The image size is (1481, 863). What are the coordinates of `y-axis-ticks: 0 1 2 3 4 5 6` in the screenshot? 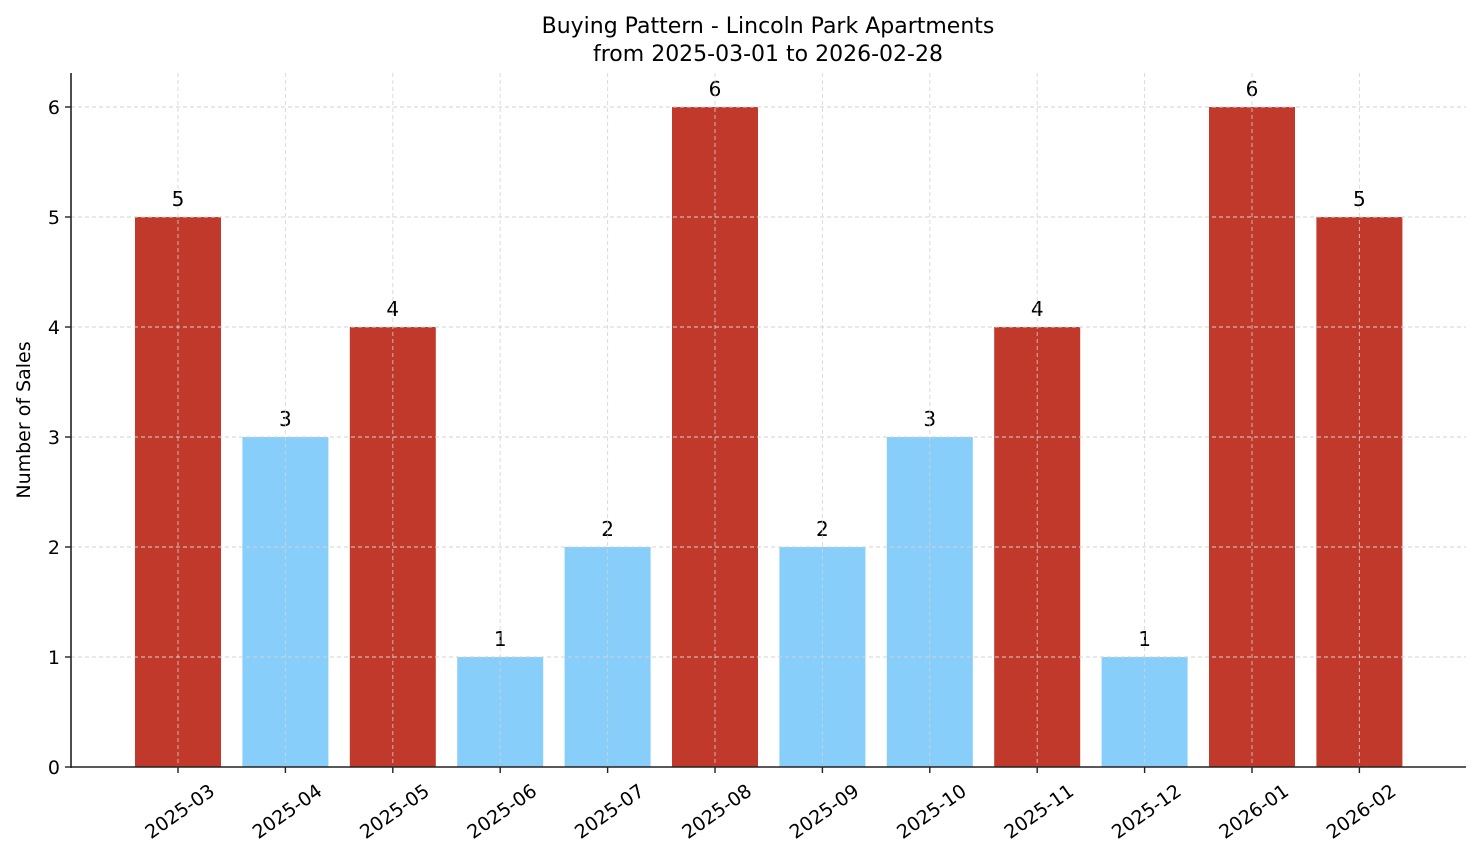 It's located at (59, 438).